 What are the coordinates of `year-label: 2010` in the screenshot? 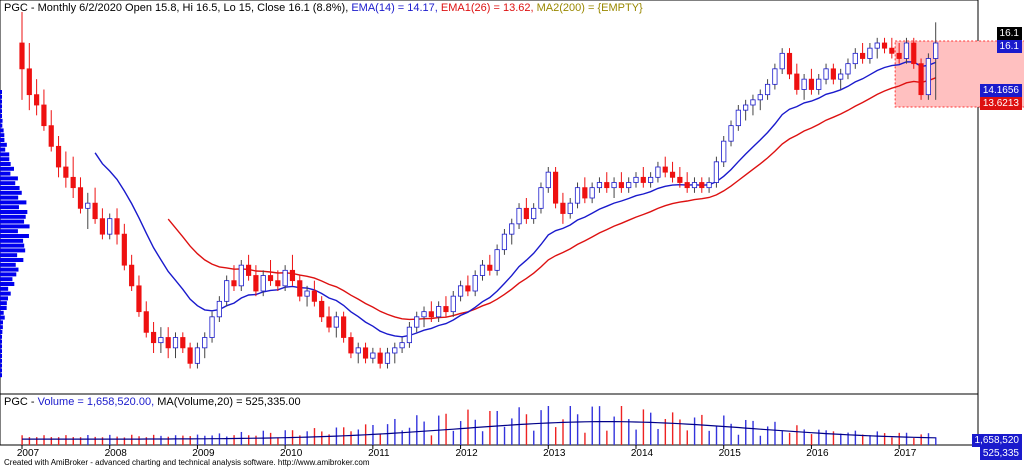 It's located at (291, 453).